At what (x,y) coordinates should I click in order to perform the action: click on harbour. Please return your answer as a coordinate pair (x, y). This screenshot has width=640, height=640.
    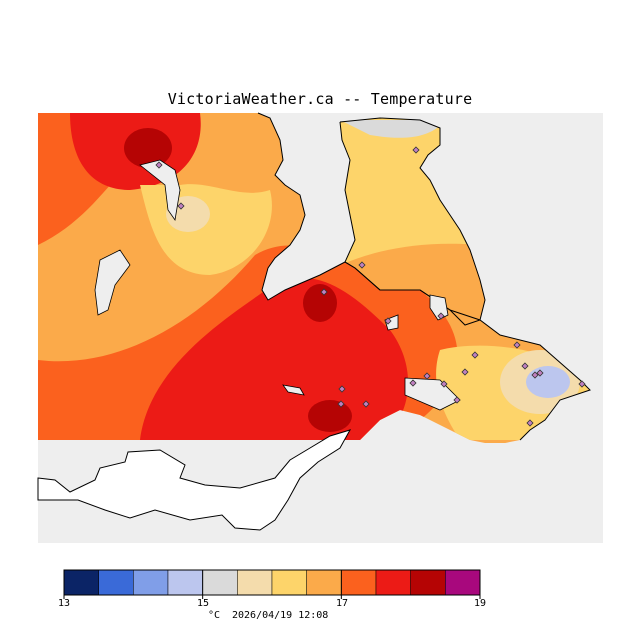
    Looking at the image, I should click on (432, 394).